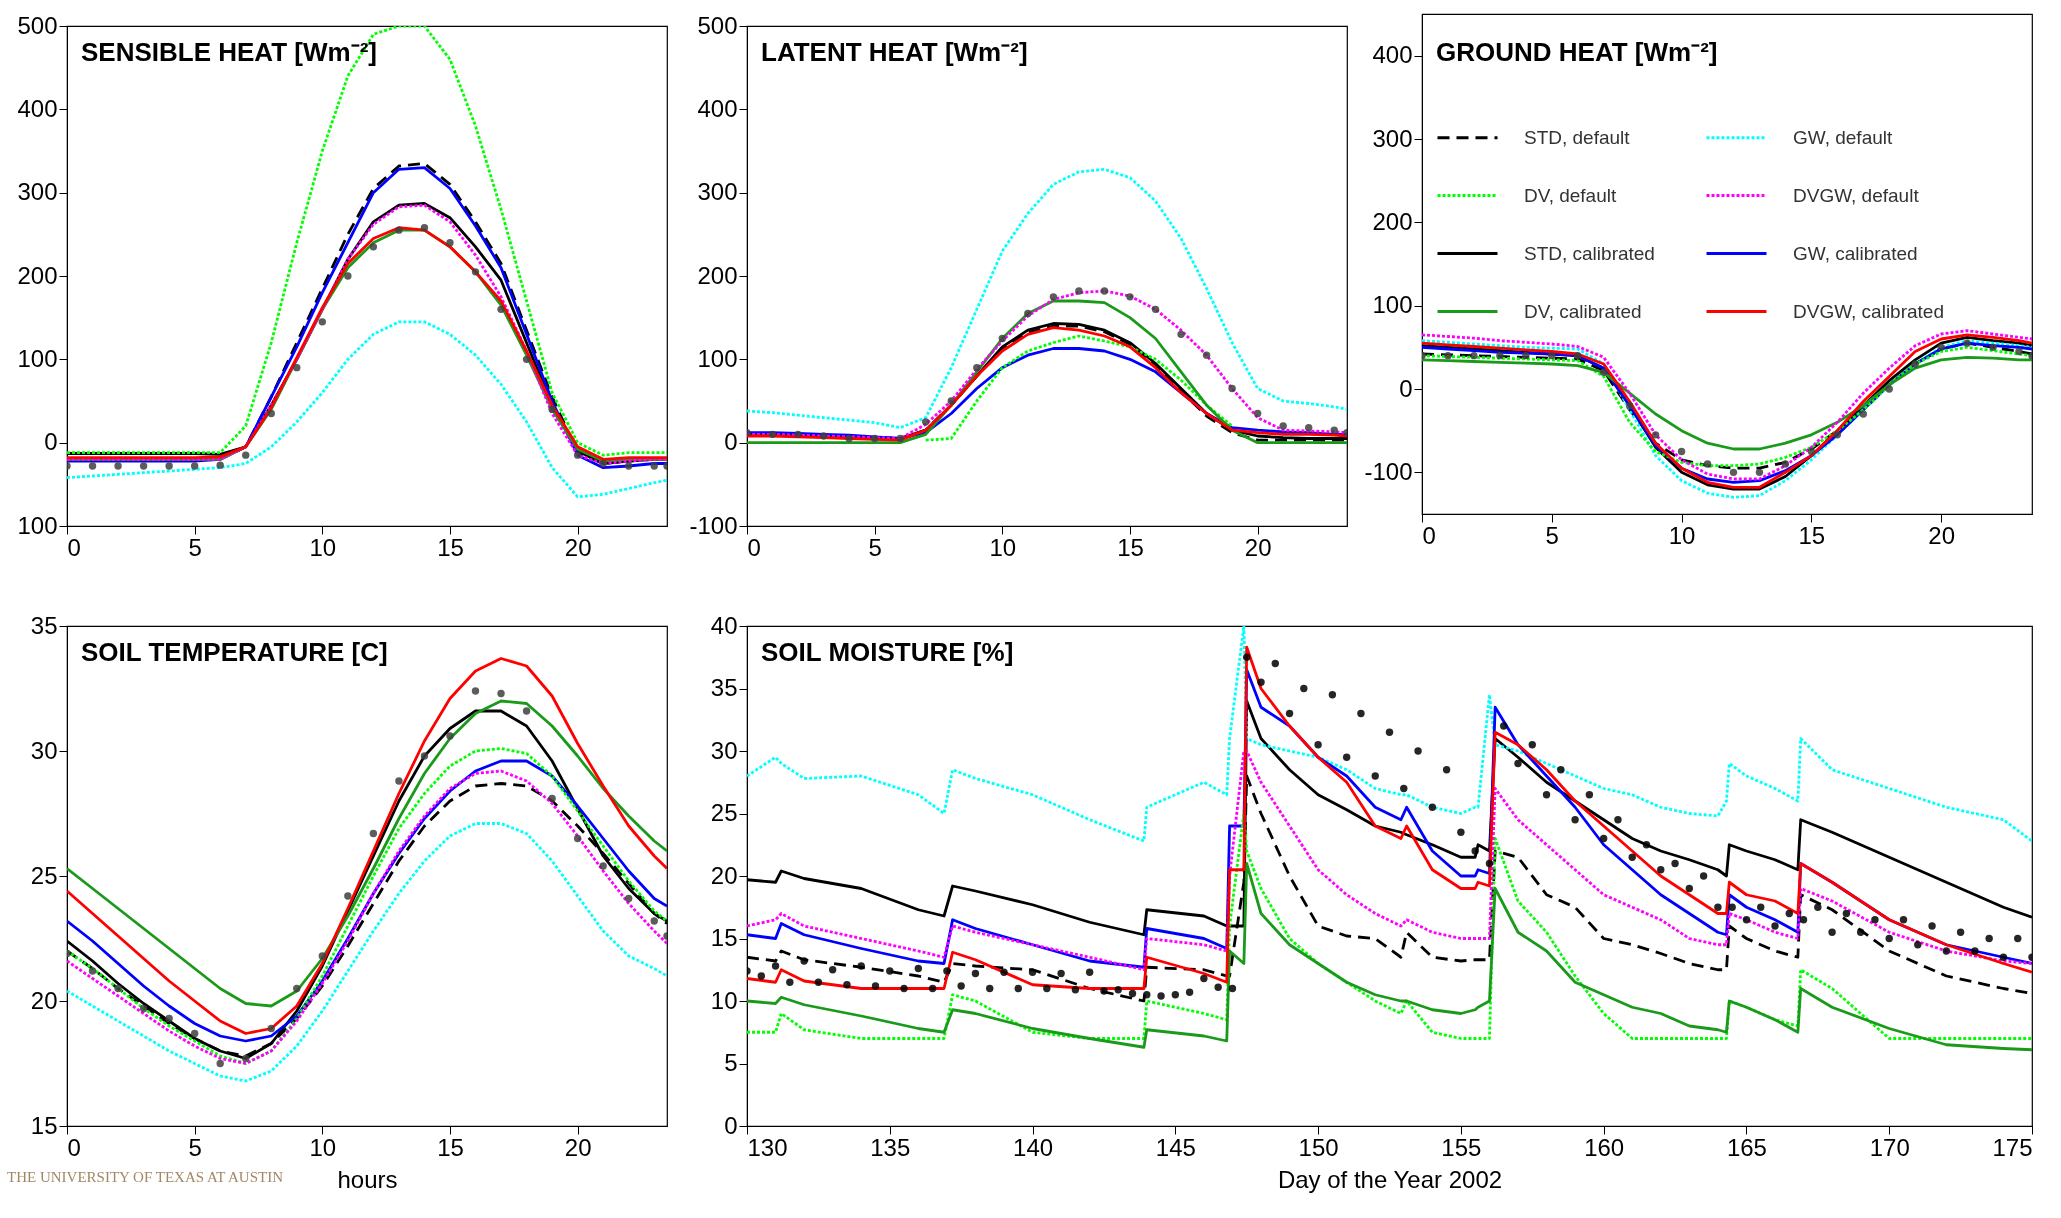 Image resolution: width=2061 pixels, height=1218 pixels. I want to click on chart-title: SOIL MOISTURE [%], so click(887, 652).